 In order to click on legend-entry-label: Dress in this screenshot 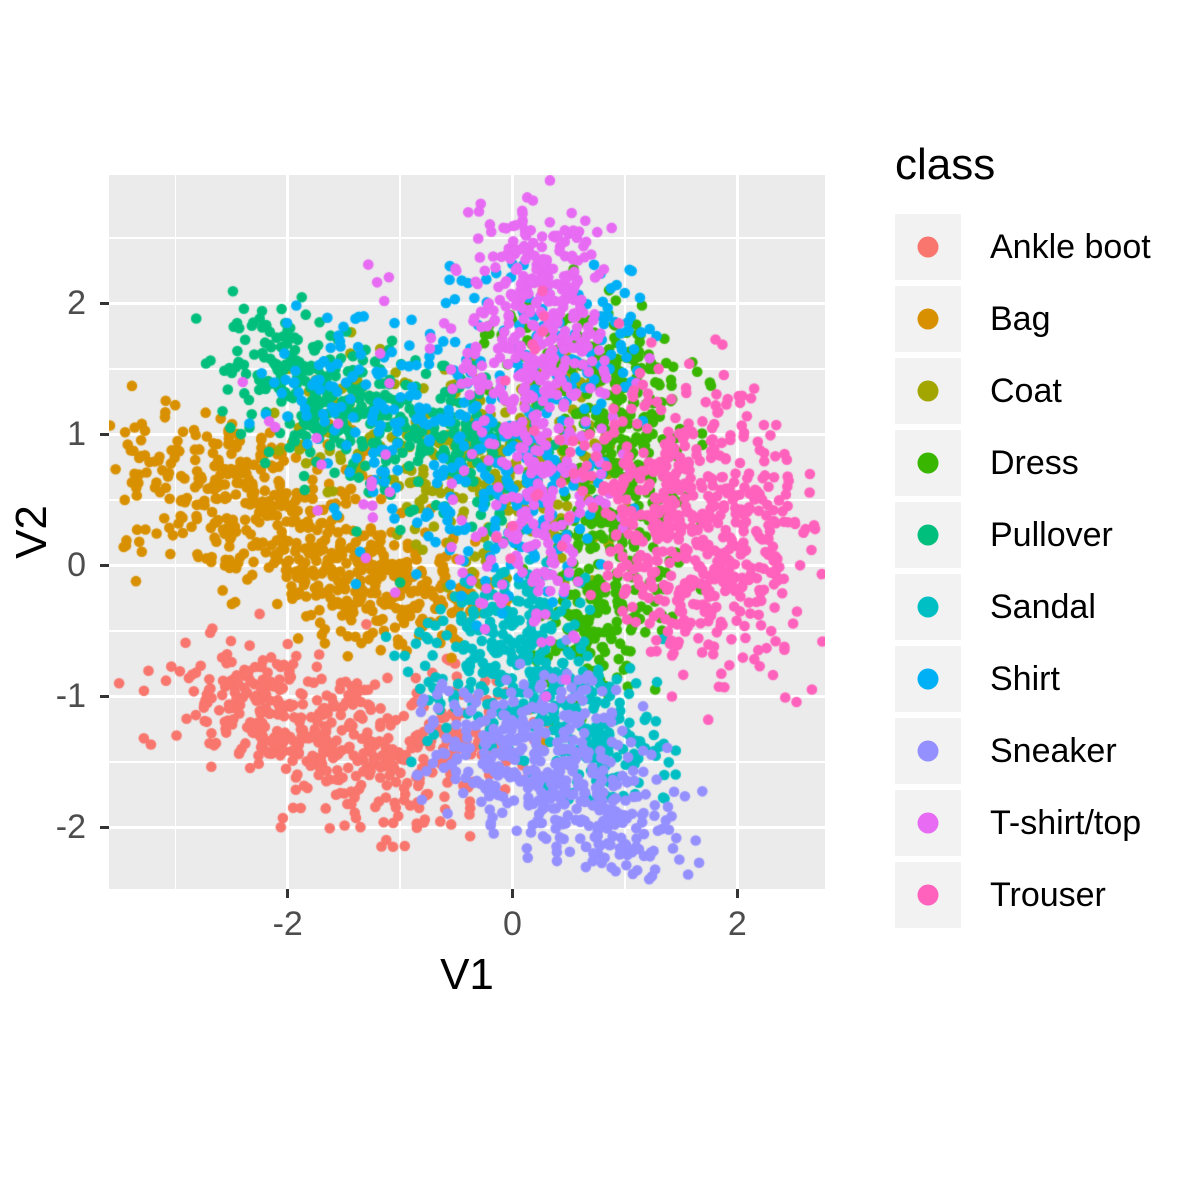, I will do `click(1034, 462)`.